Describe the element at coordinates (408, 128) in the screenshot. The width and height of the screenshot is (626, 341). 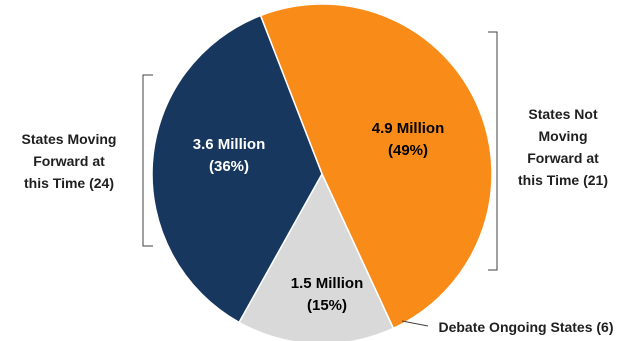
I see `slice-label-orange-value: 4.9 Million` at that location.